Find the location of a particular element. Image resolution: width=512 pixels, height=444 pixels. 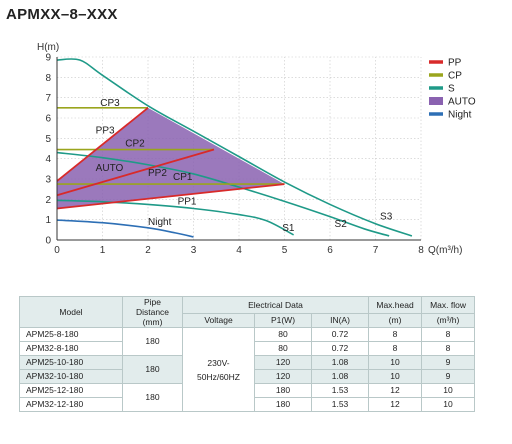

header-in: IN(A) is located at coordinates (340, 320).